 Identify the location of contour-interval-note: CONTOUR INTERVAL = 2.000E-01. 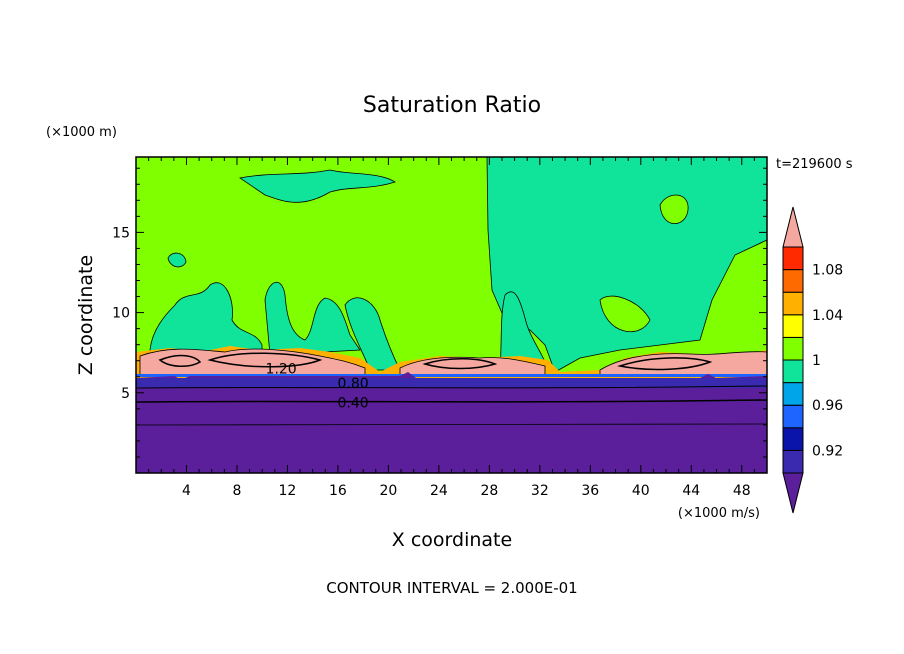
(451, 588).